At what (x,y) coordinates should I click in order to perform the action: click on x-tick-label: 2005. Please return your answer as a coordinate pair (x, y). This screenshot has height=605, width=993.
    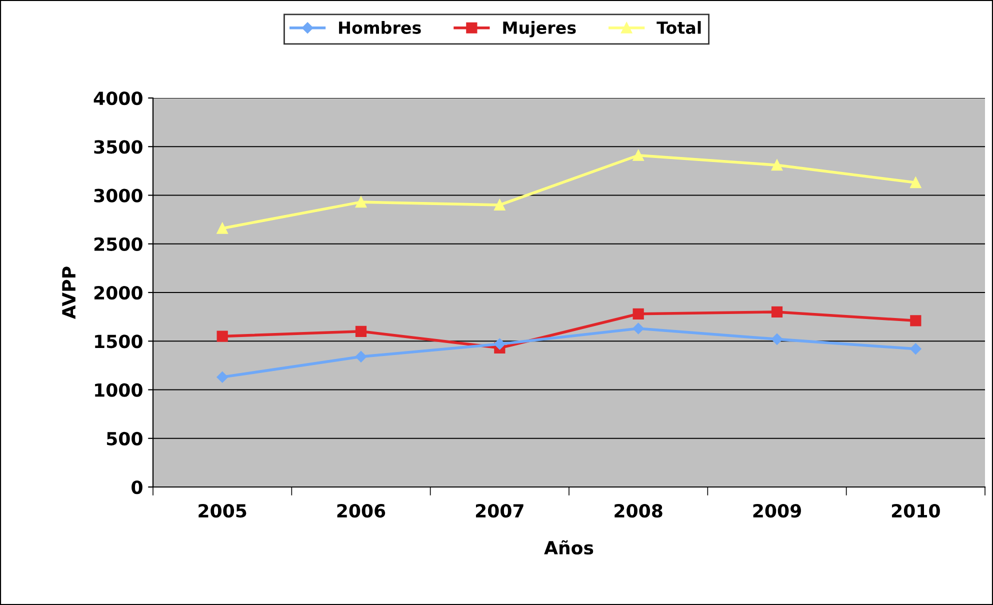
    Looking at the image, I should click on (222, 511).